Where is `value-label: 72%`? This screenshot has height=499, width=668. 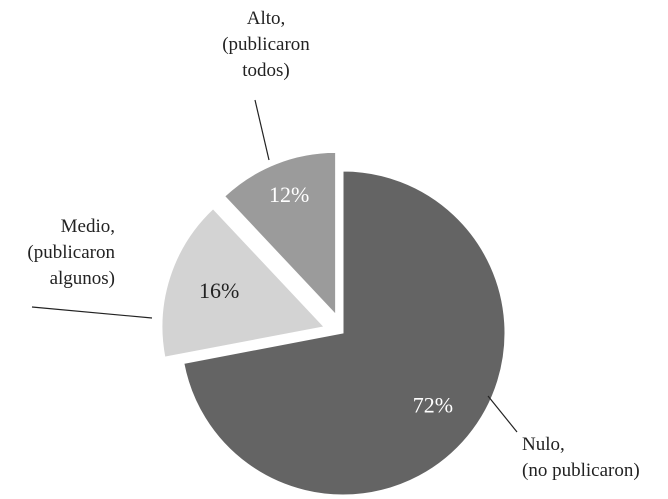
value-label: 72% is located at coordinates (433, 404).